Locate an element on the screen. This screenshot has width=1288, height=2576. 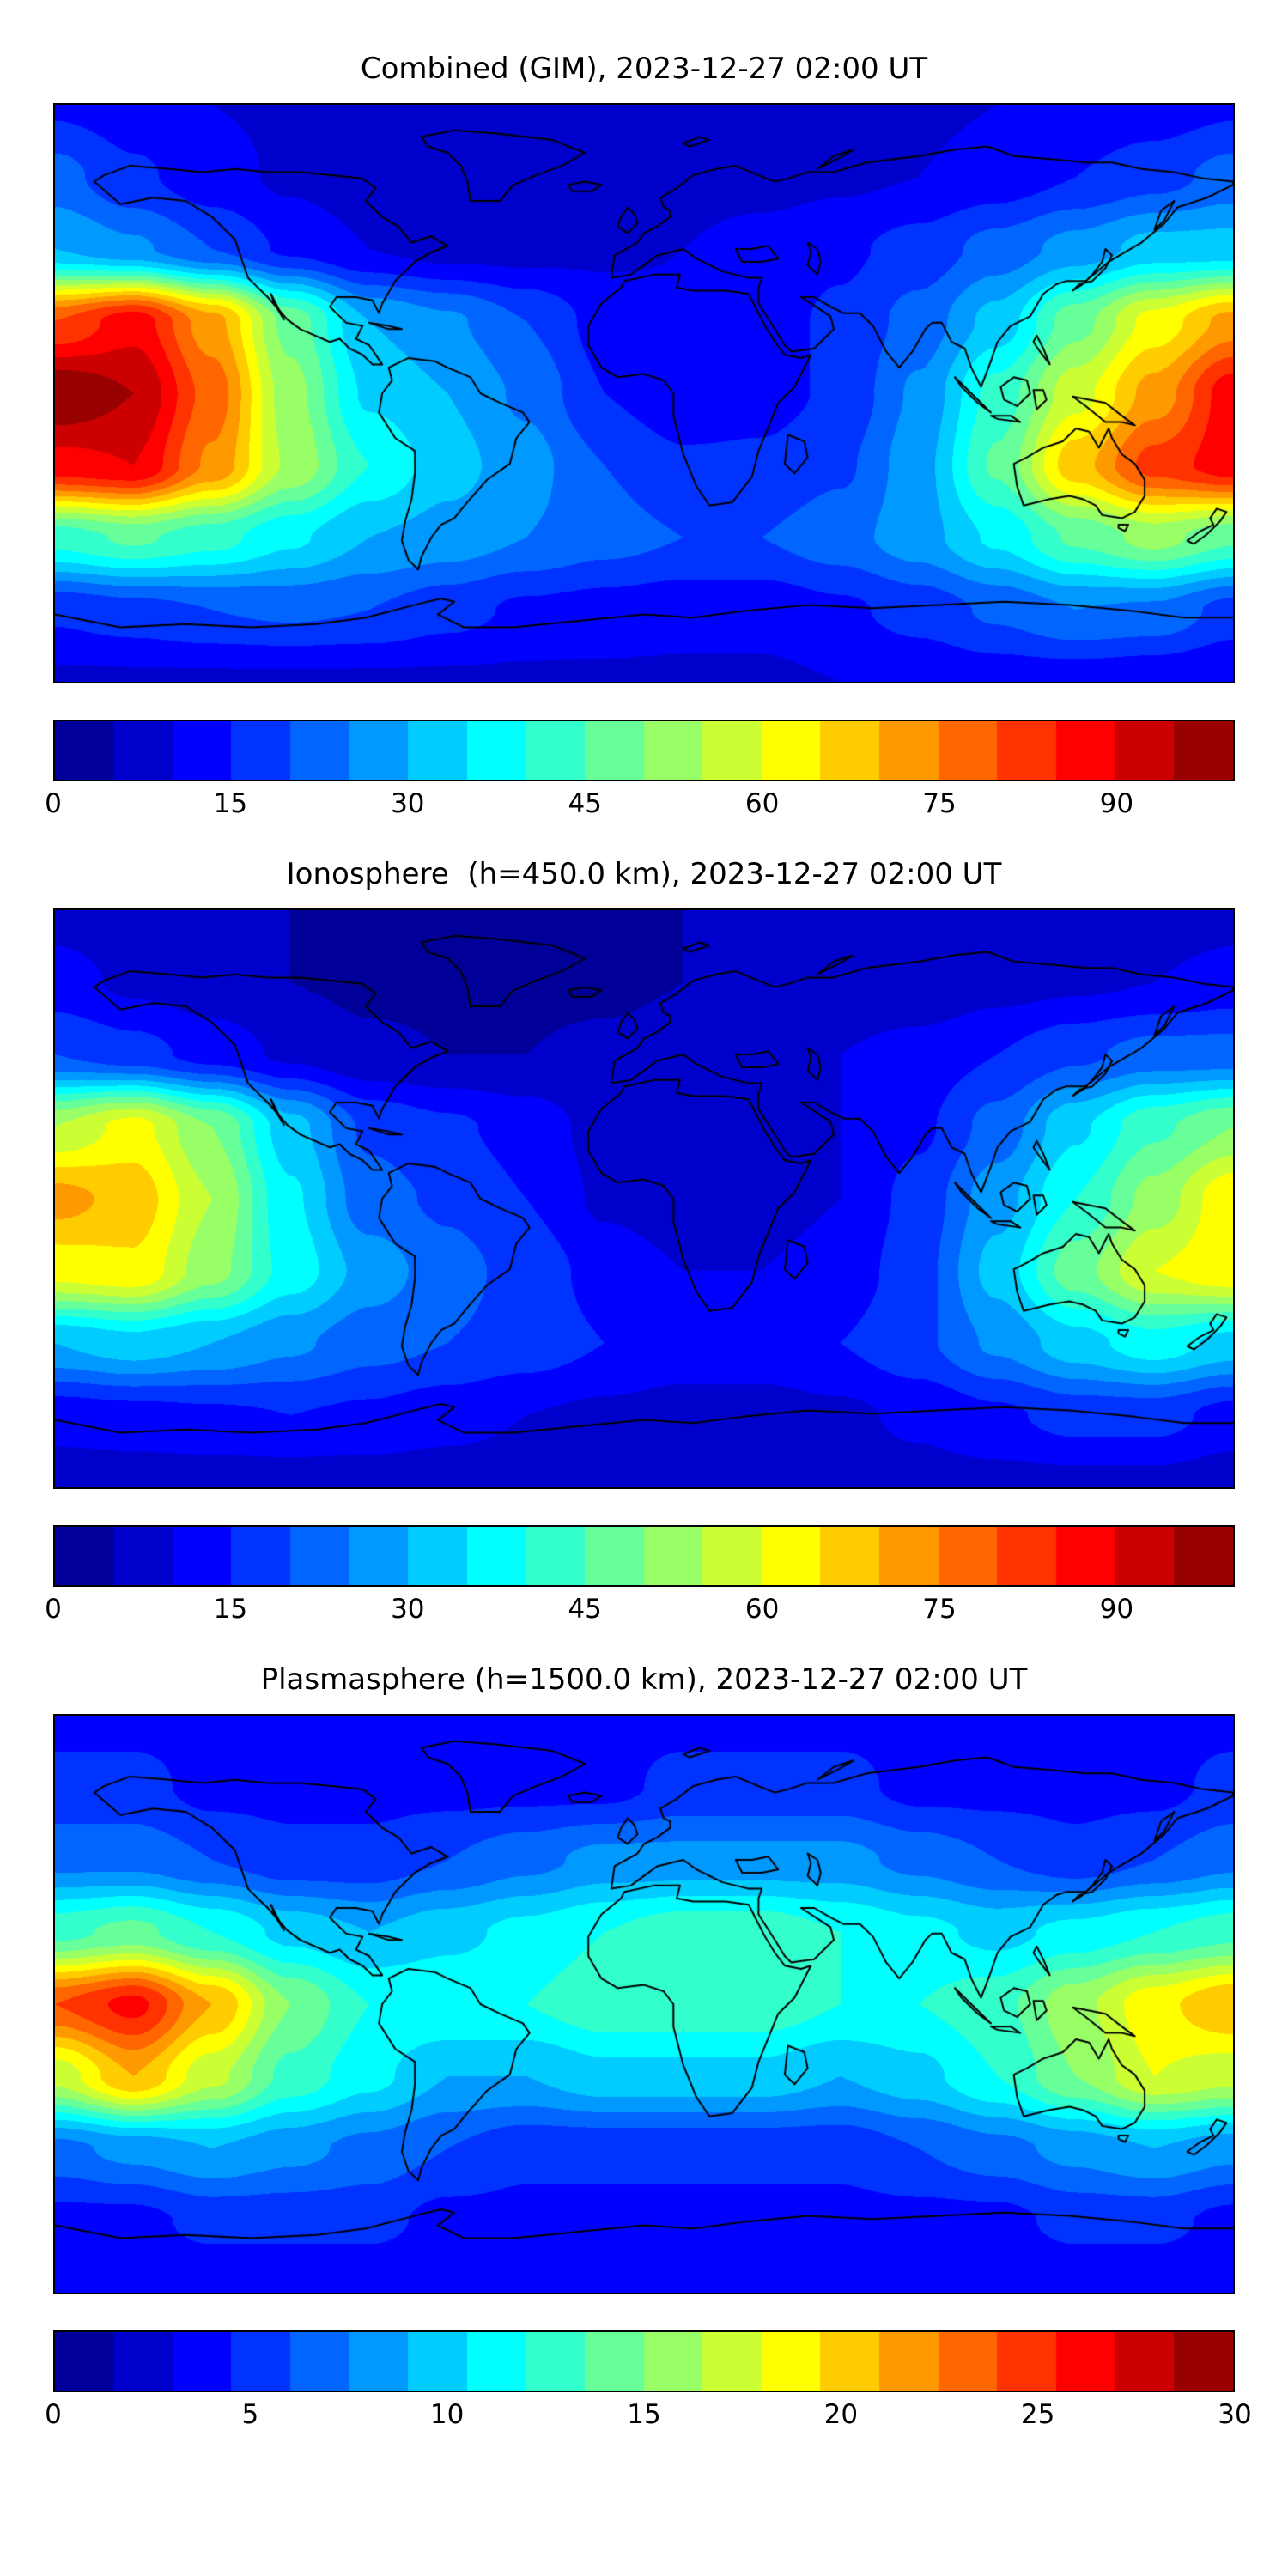
colorbar-frame-ionosphere is located at coordinates (644, 1556).